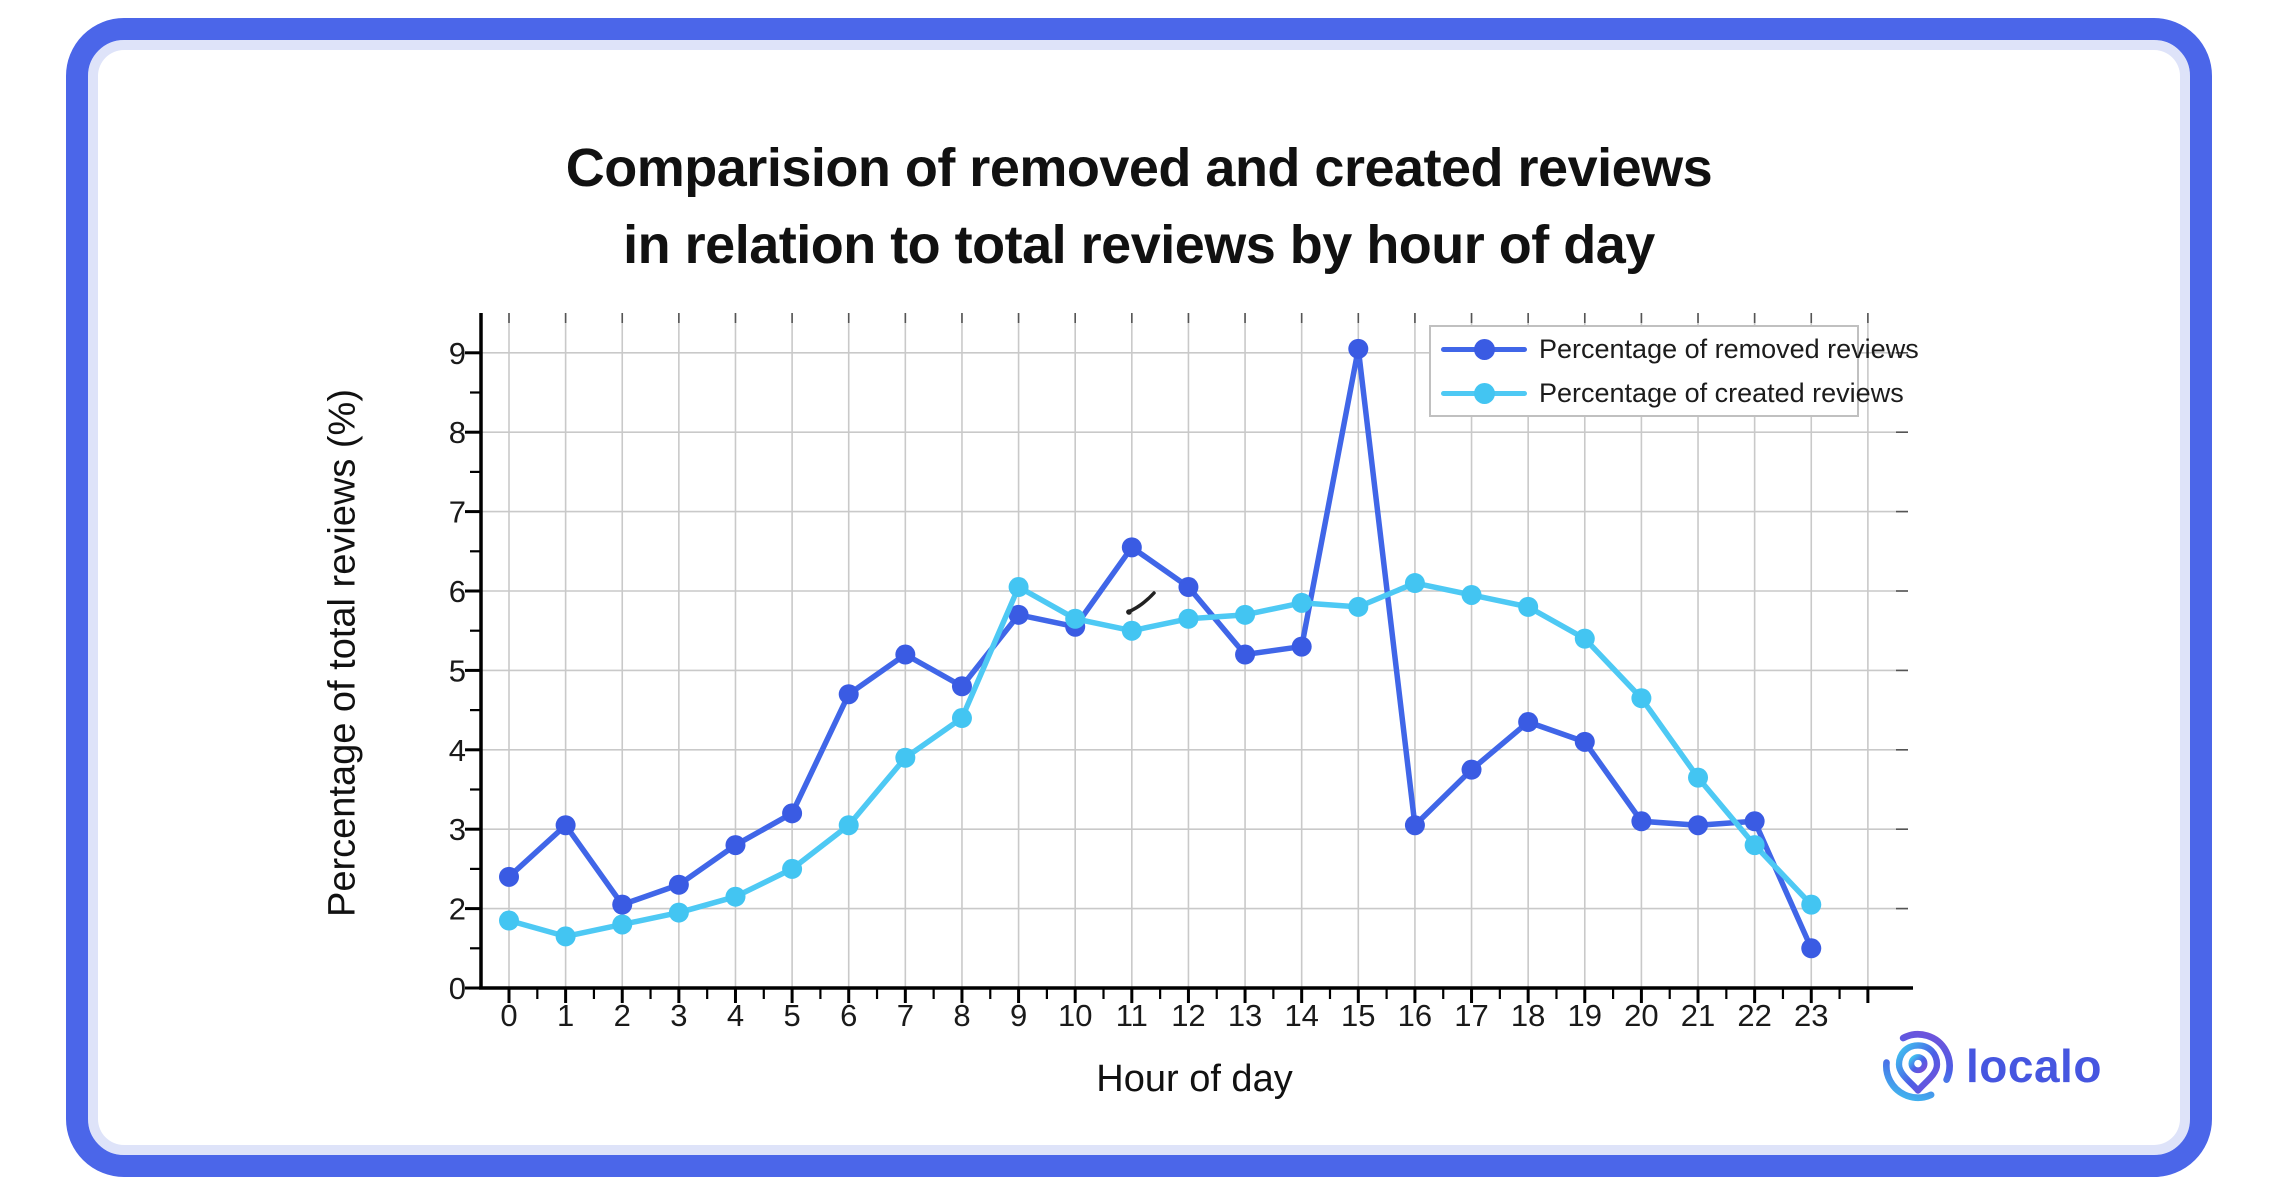 This screenshot has width=2291, height=1201. Describe the element at coordinates (1641, 1015) in the screenshot. I see `x-tick-label: 20` at that location.